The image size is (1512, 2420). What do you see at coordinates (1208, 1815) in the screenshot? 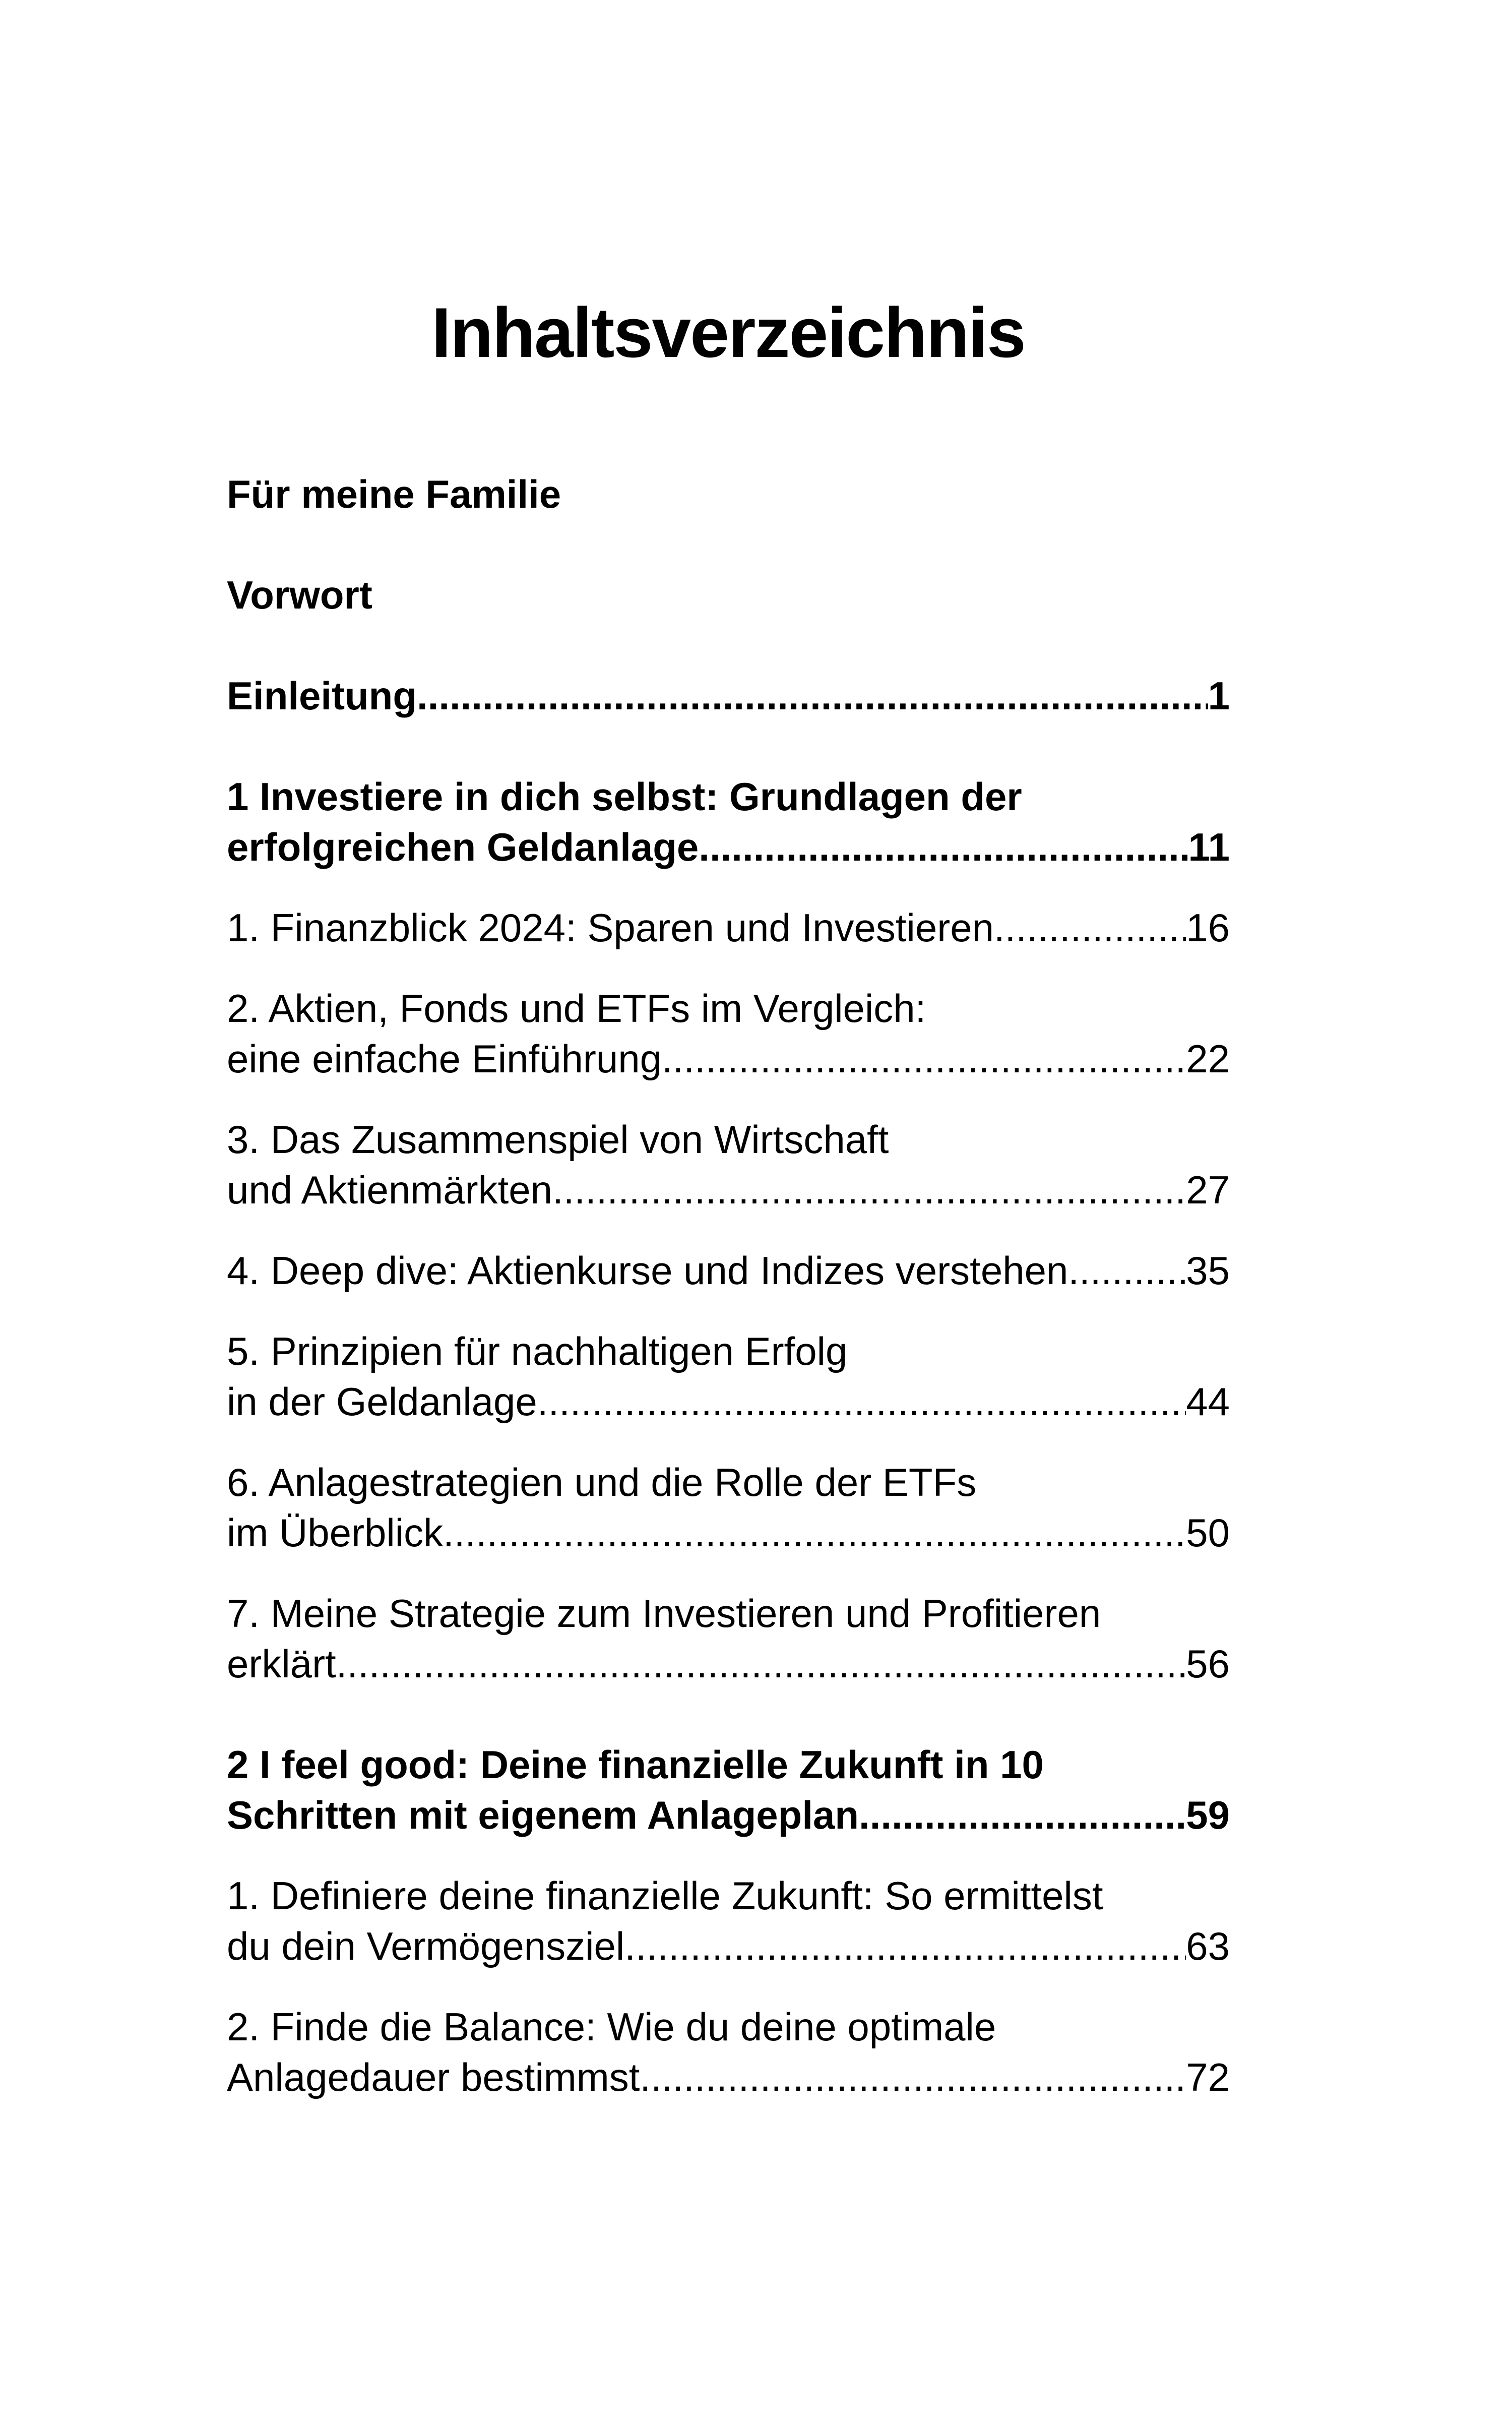
I see `page-number: 59` at bounding box center [1208, 1815].